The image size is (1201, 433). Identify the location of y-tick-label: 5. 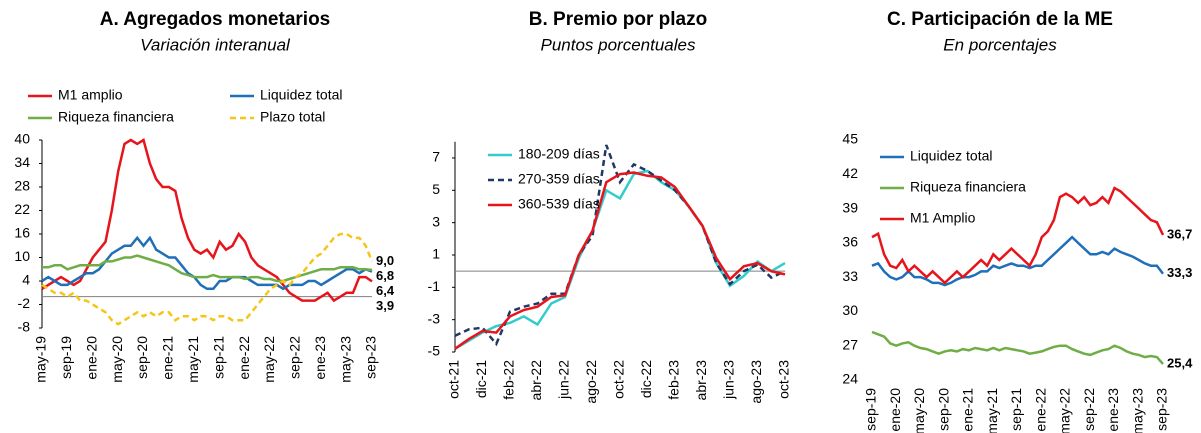
(436, 189).